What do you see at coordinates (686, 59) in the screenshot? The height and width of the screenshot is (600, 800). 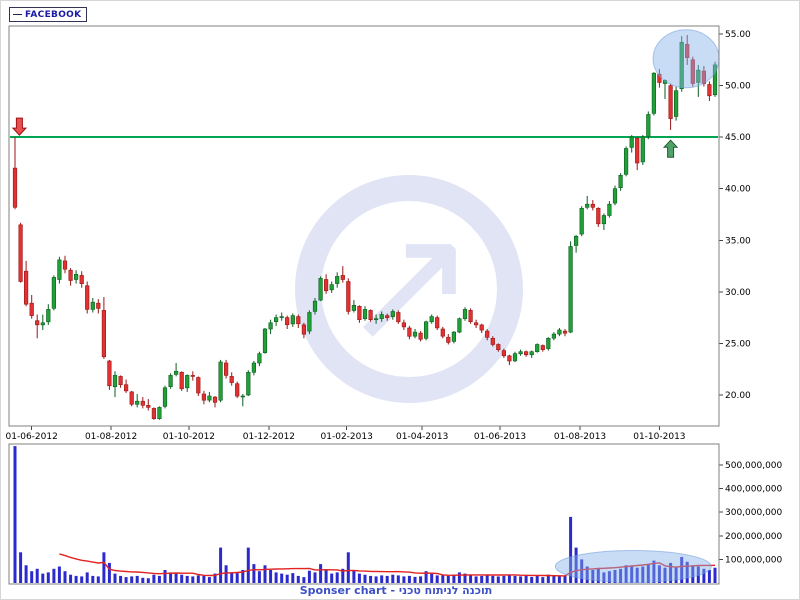 I see `price-highlight-ellipse` at bounding box center [686, 59].